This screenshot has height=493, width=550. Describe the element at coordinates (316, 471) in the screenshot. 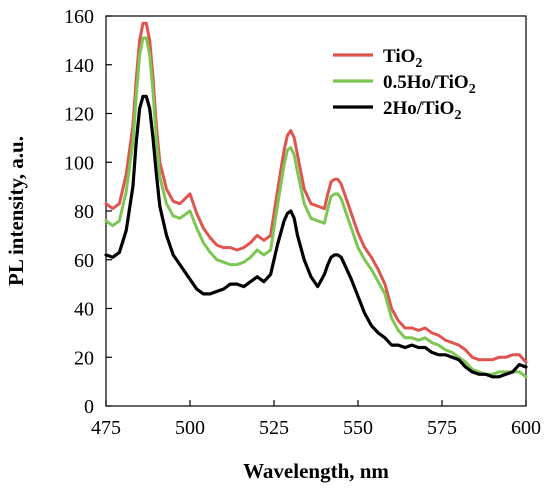

I see `x-axis-title: Wavelength, nm` at that location.